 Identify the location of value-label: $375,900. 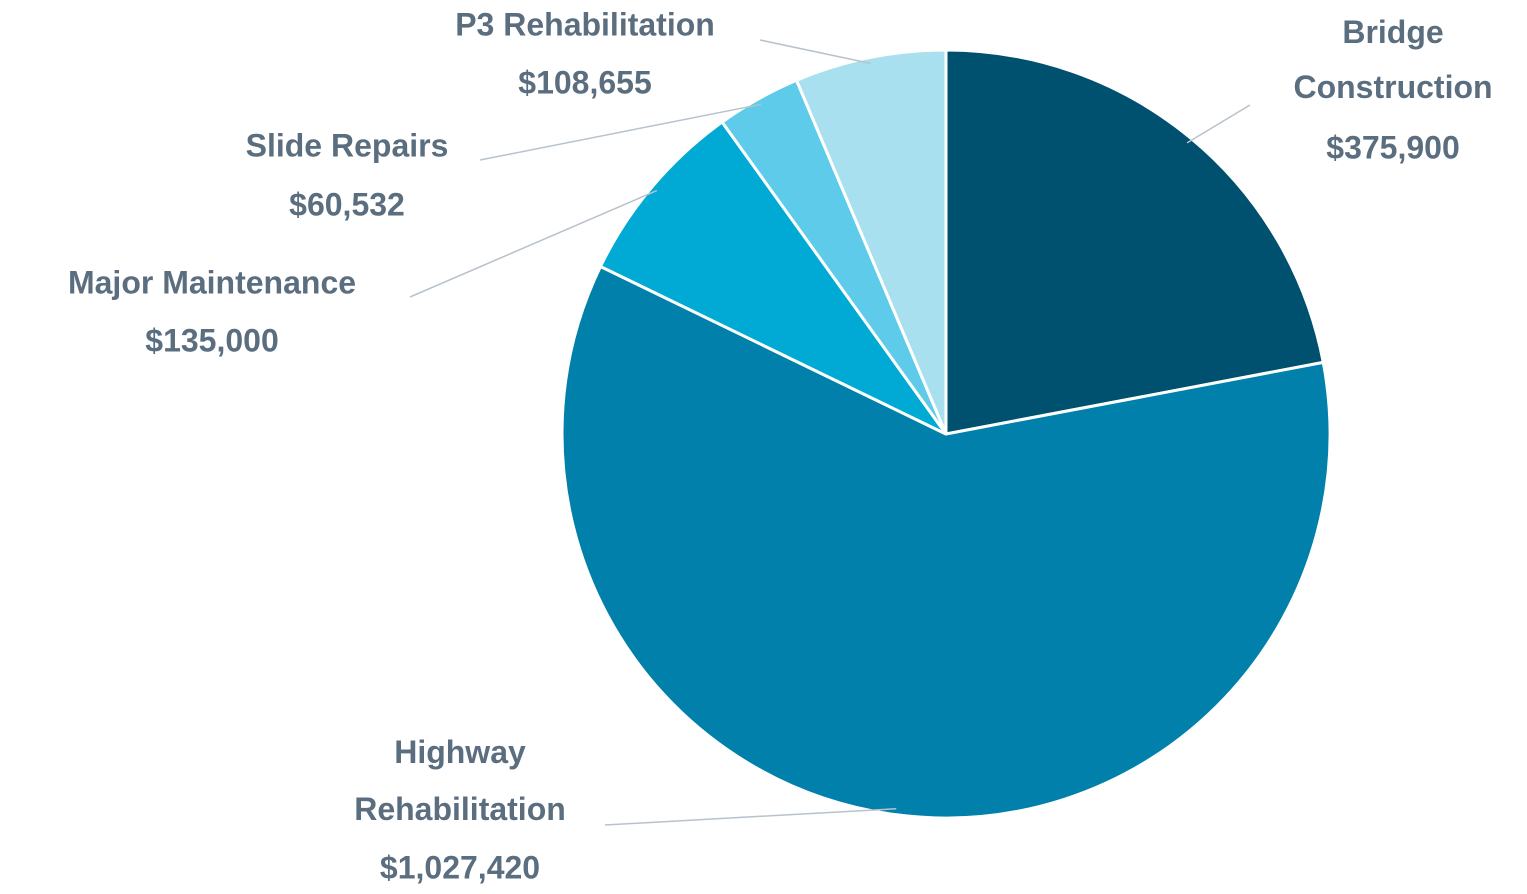
(1392, 147).